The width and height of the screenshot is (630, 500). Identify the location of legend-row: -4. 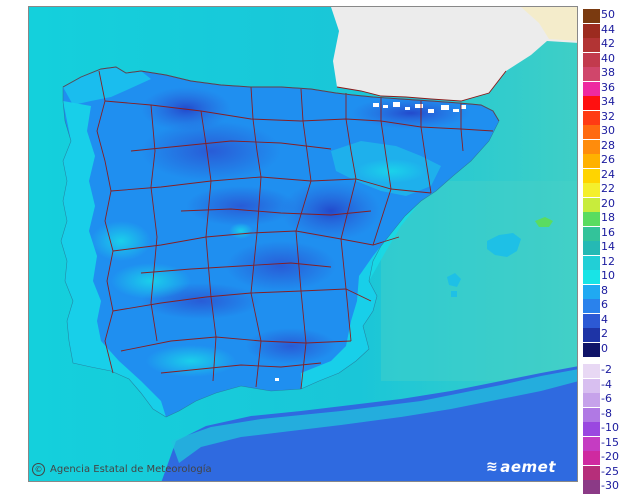
(605, 385).